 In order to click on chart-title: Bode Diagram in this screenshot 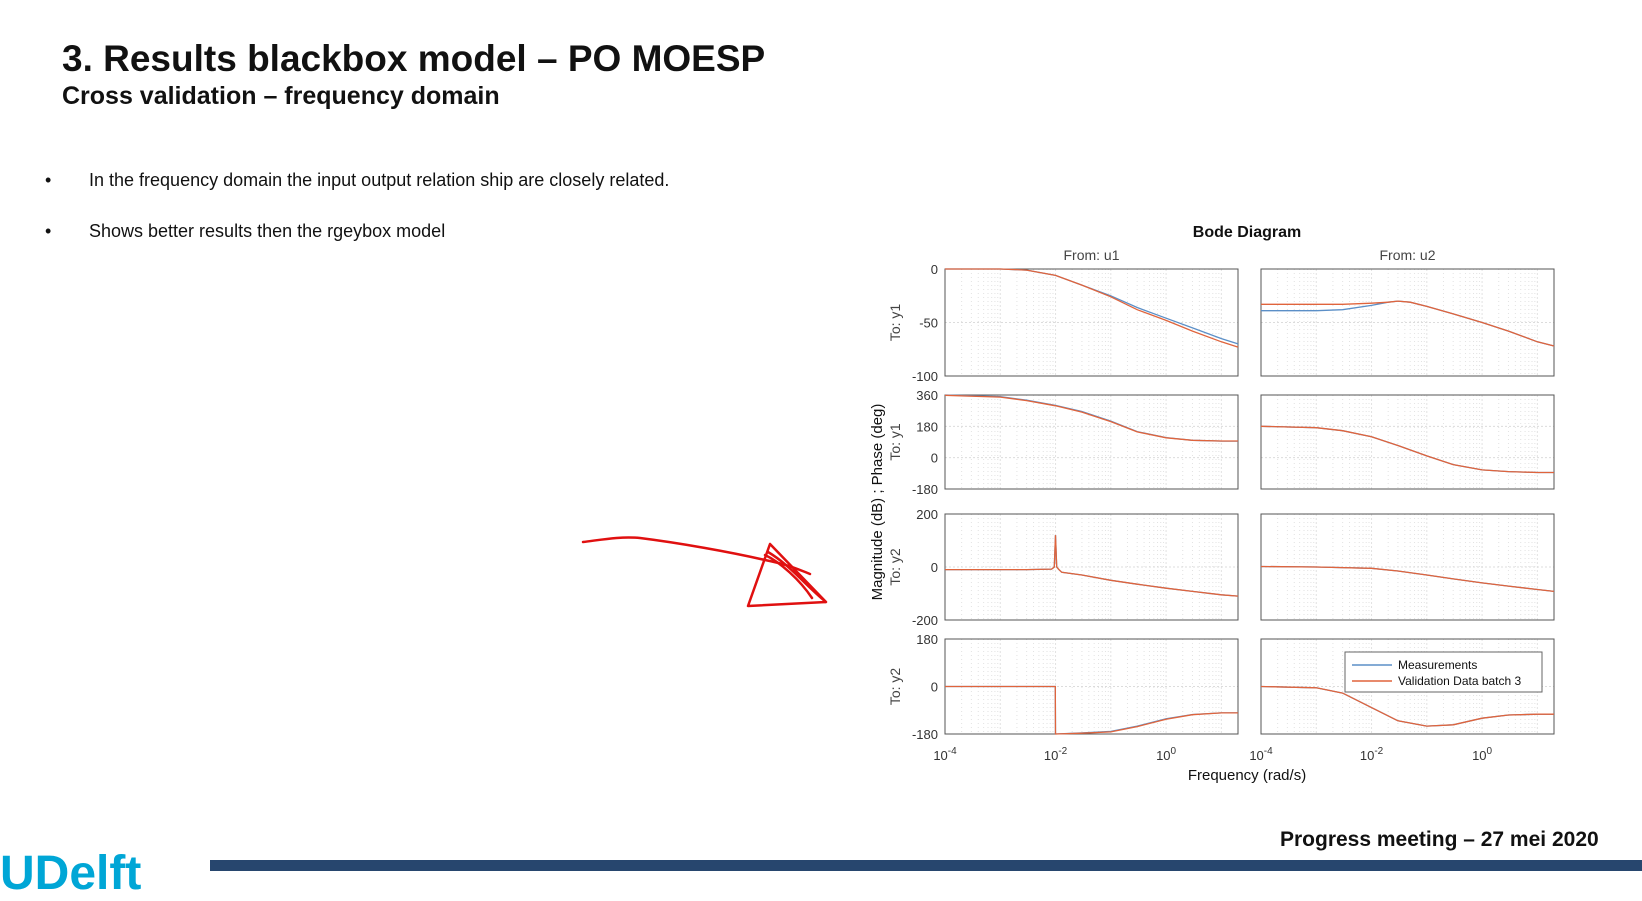, I will do `click(1247, 232)`.